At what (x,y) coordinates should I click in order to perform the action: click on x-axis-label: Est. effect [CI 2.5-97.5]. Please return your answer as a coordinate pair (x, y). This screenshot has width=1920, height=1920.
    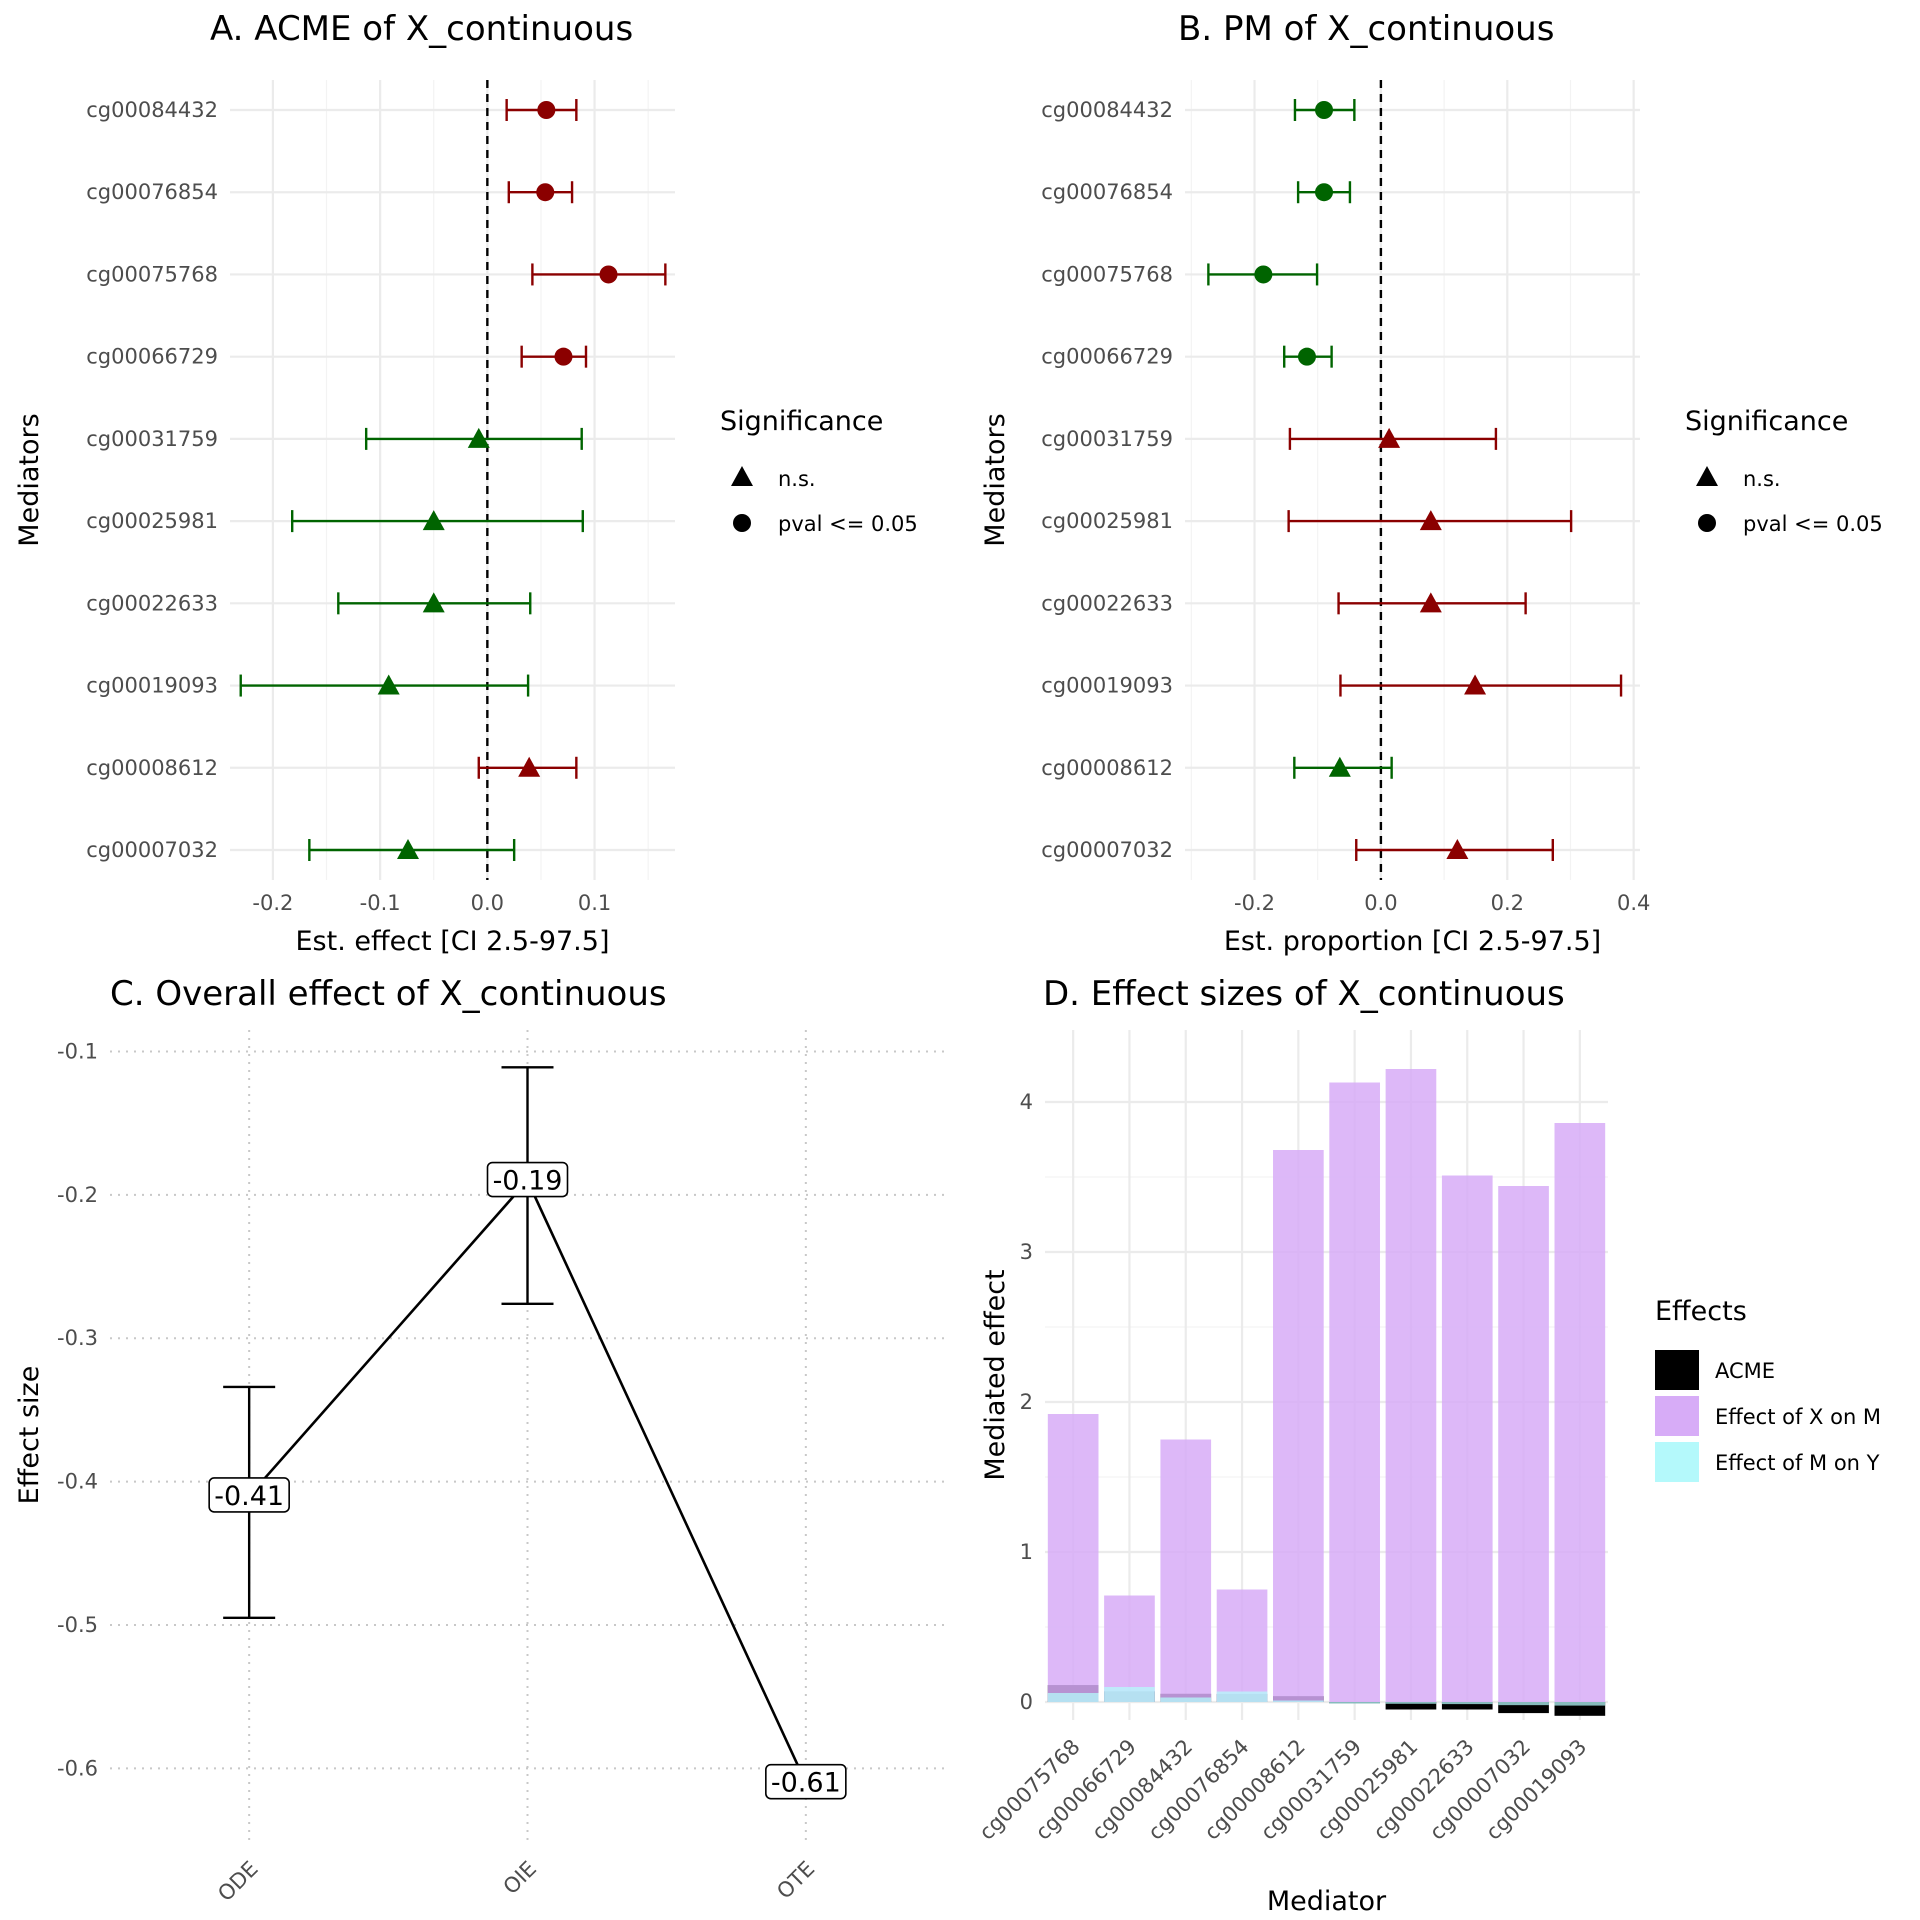
    Looking at the image, I should click on (453, 941).